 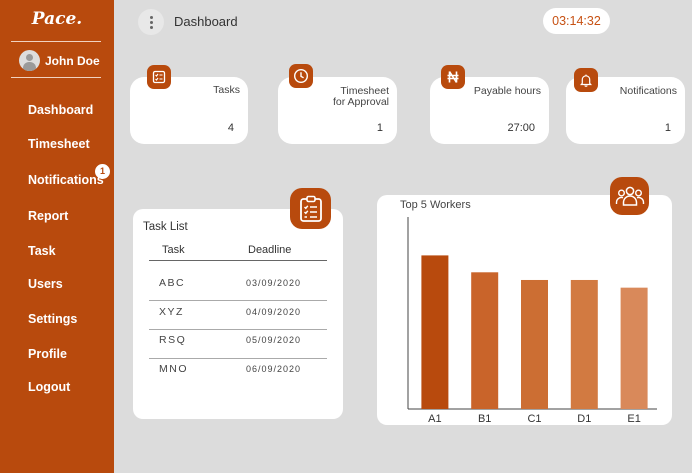 What do you see at coordinates (521, 128) in the screenshot?
I see `stat-value: 27:00` at bounding box center [521, 128].